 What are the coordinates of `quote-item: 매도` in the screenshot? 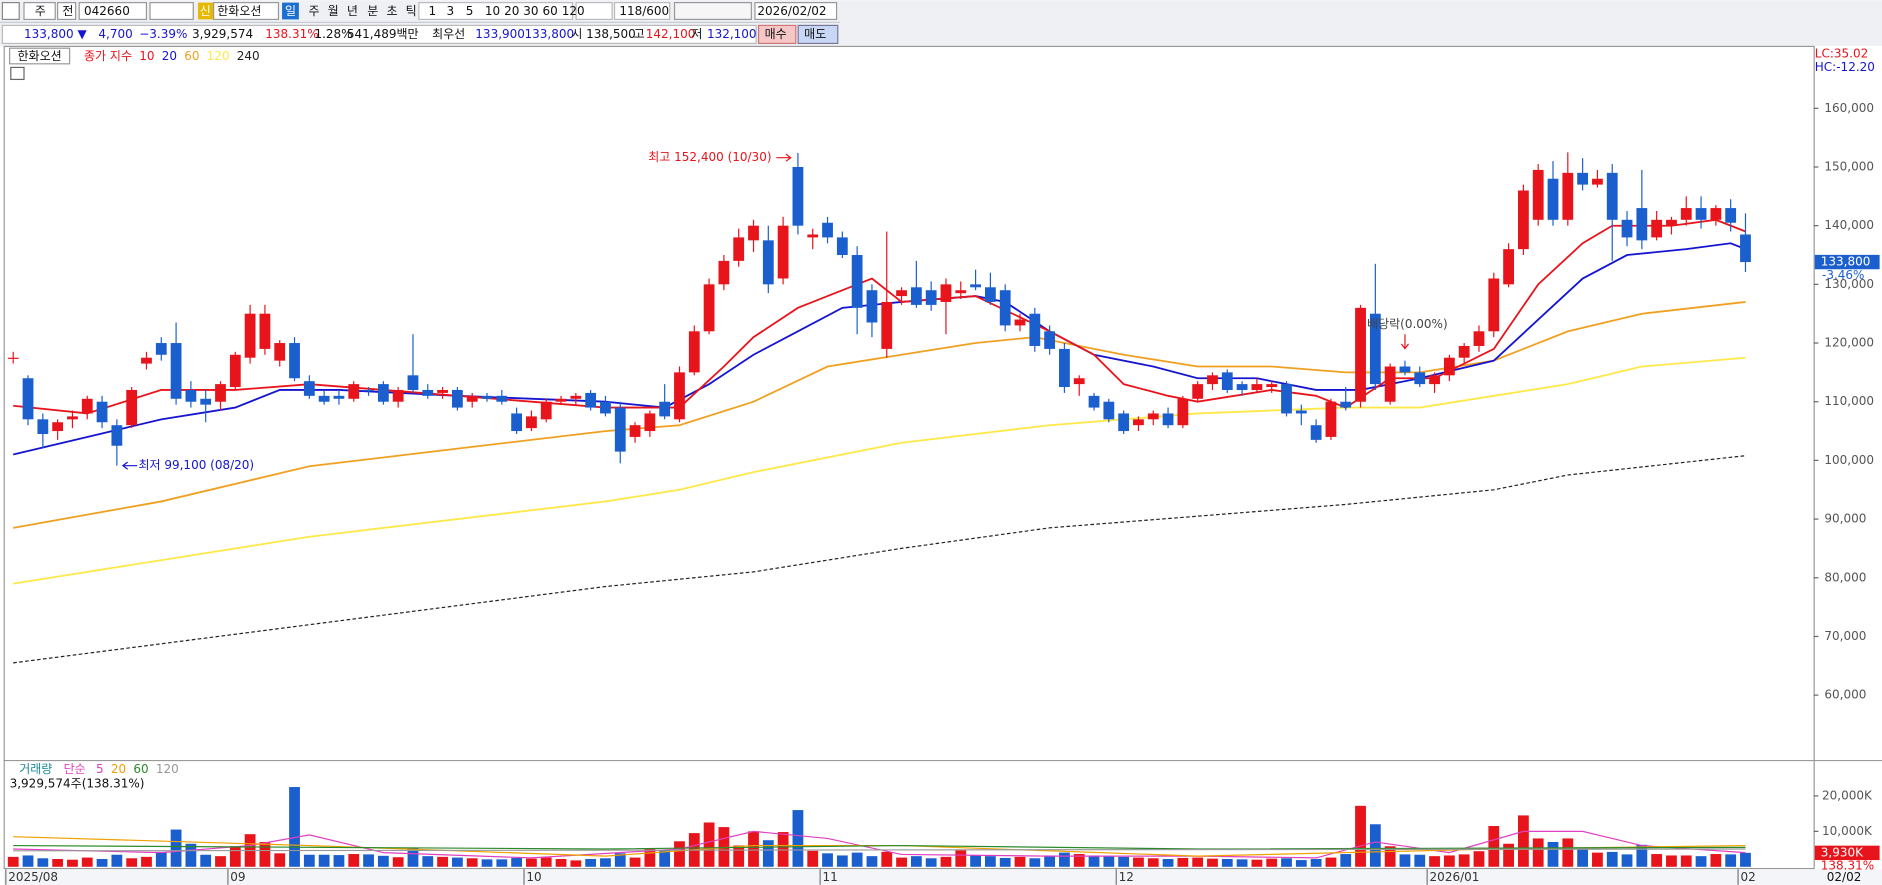 It's located at (815, 34).